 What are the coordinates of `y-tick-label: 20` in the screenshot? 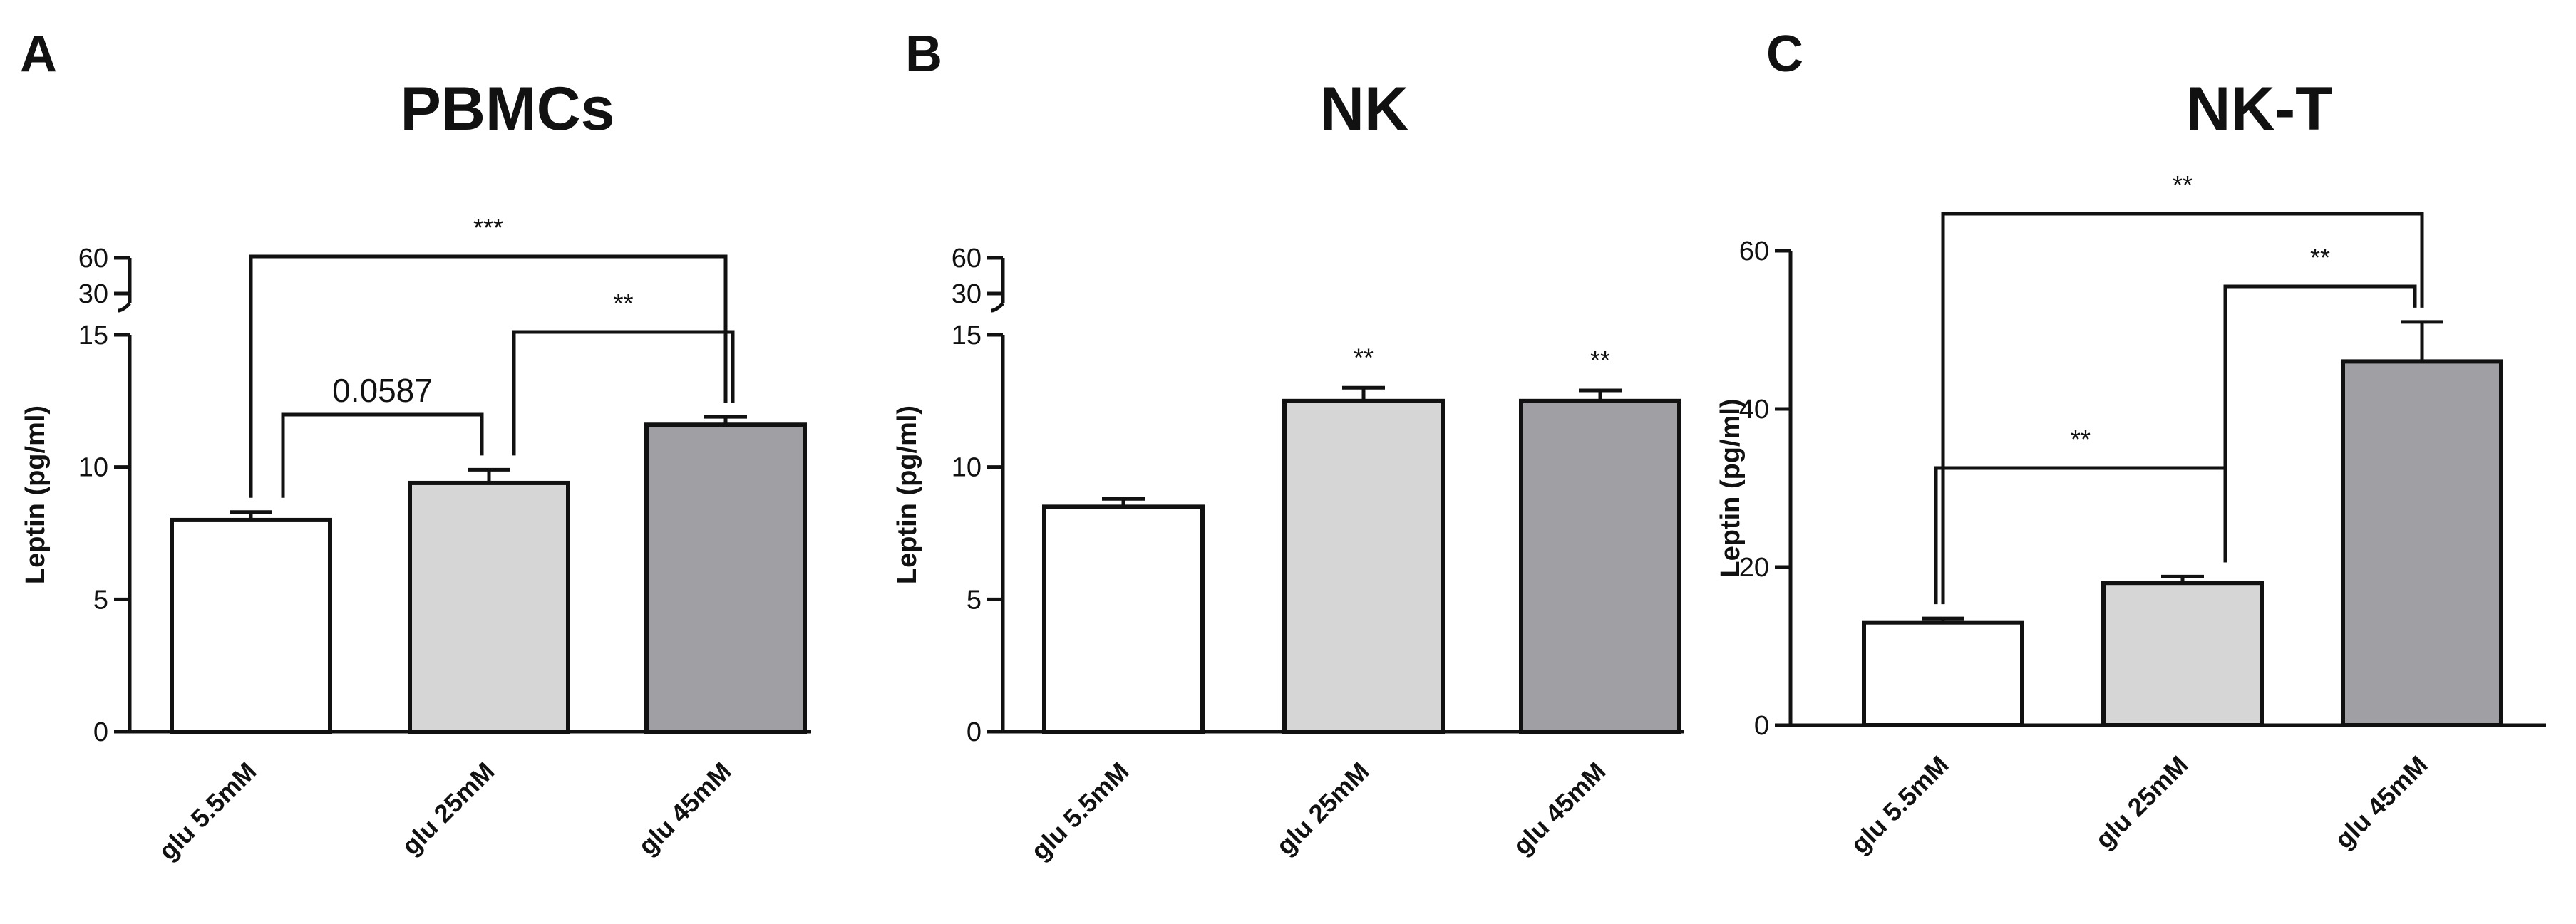 It's located at (1754, 568).